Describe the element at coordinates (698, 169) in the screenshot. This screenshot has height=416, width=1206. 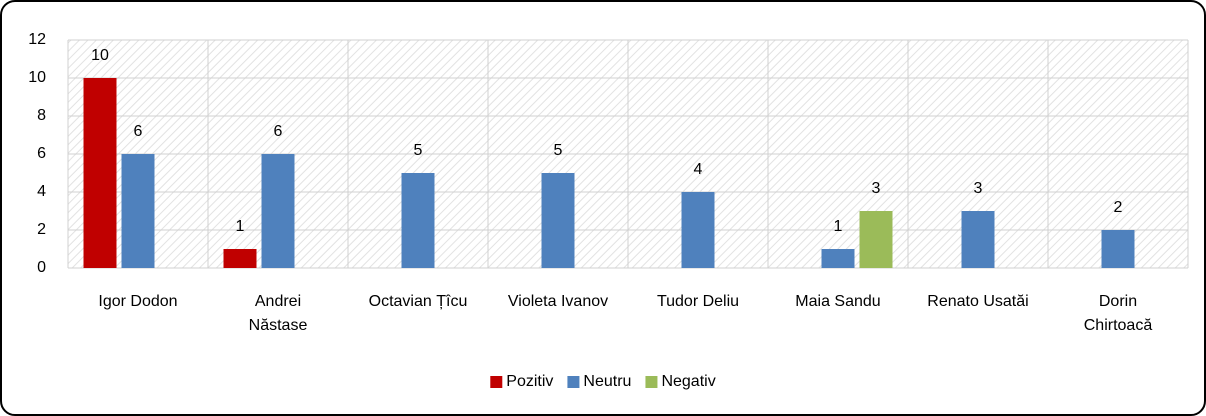
I see `data-label: 4` at that location.